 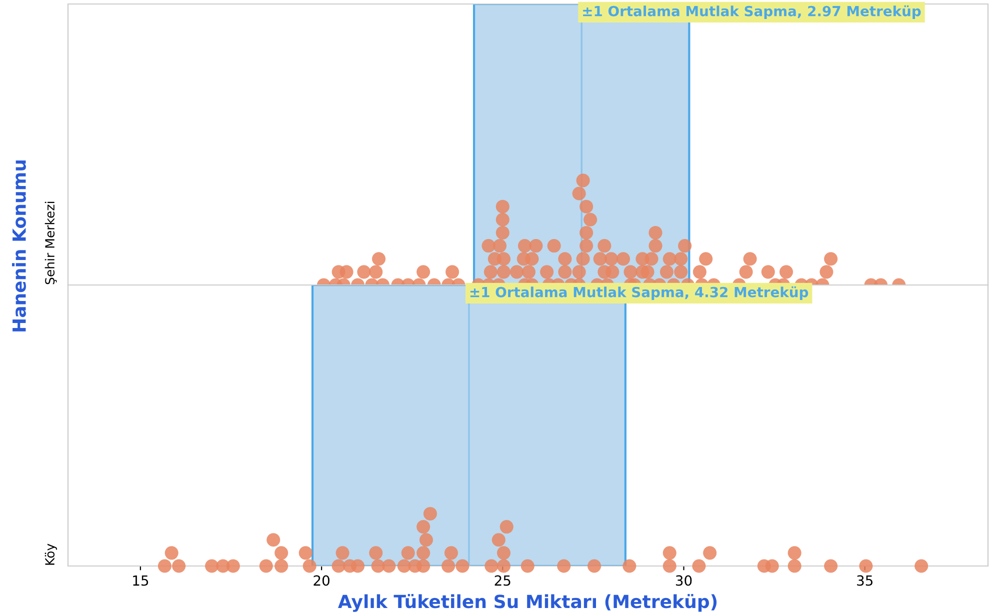 I want to click on x-tick-label: 25, so click(x=502, y=580).